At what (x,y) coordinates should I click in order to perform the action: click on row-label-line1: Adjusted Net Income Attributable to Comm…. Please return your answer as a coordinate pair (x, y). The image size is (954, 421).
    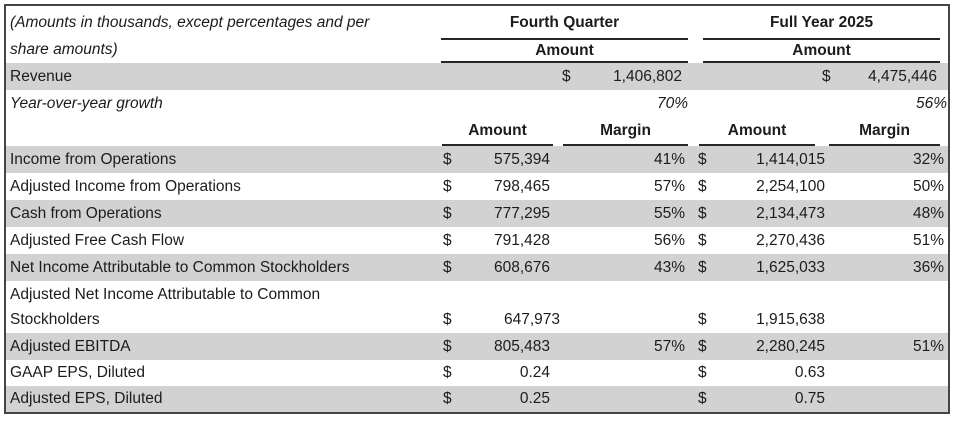
    Looking at the image, I should click on (165, 294).